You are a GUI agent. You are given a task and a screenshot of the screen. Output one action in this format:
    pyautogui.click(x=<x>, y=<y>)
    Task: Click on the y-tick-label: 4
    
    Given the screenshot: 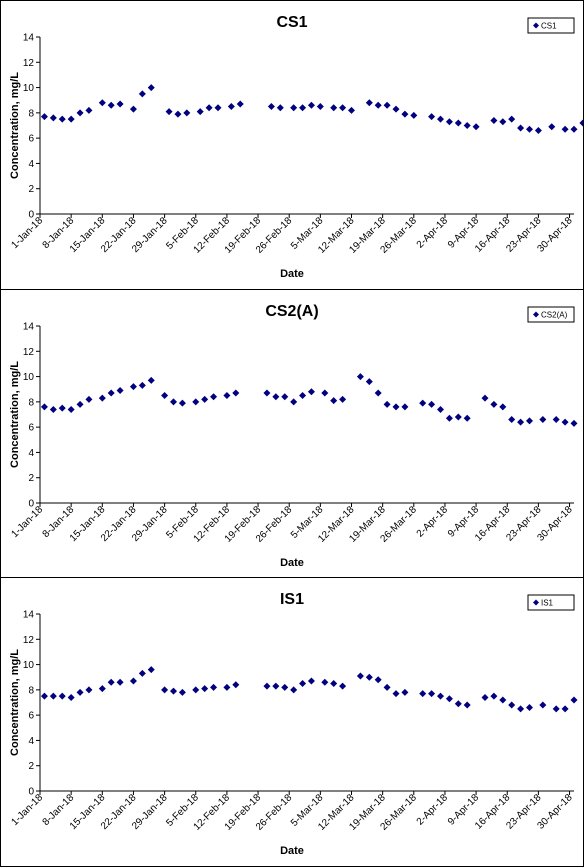 What is the action you would take?
    pyautogui.click(x=31, y=164)
    